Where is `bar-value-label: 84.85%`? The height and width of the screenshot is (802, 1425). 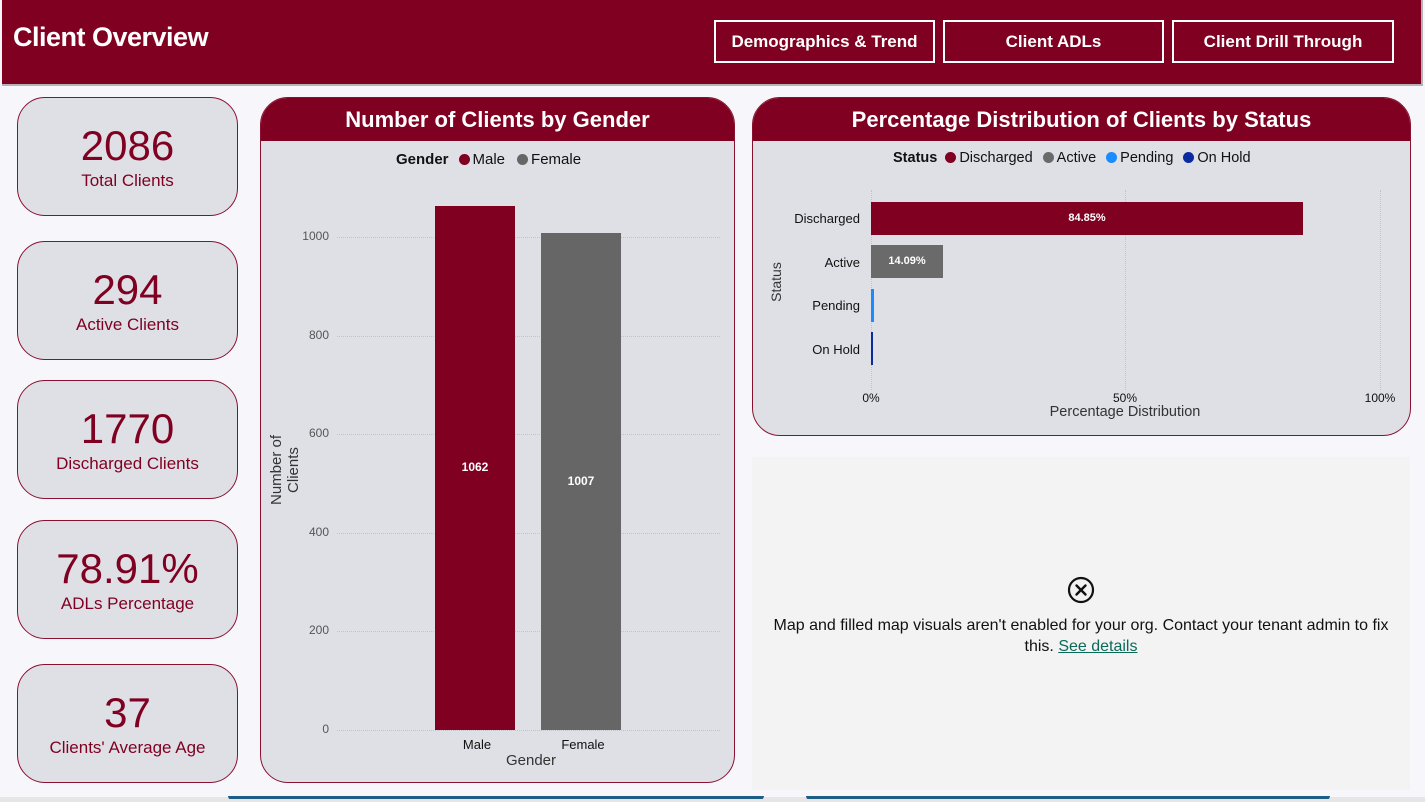 bar-value-label: 84.85% is located at coordinates (1087, 218).